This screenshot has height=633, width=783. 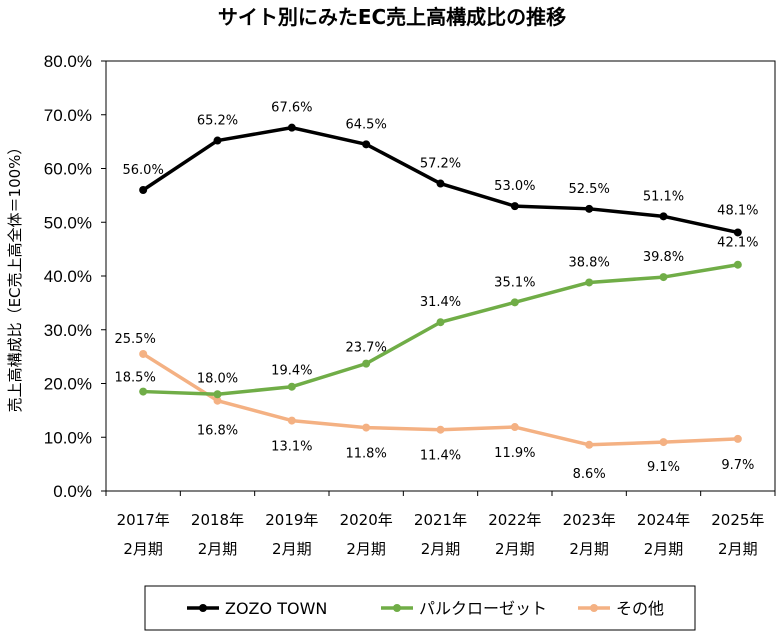 I want to click on legend-item: パルクローゼット, so click(x=464, y=608).